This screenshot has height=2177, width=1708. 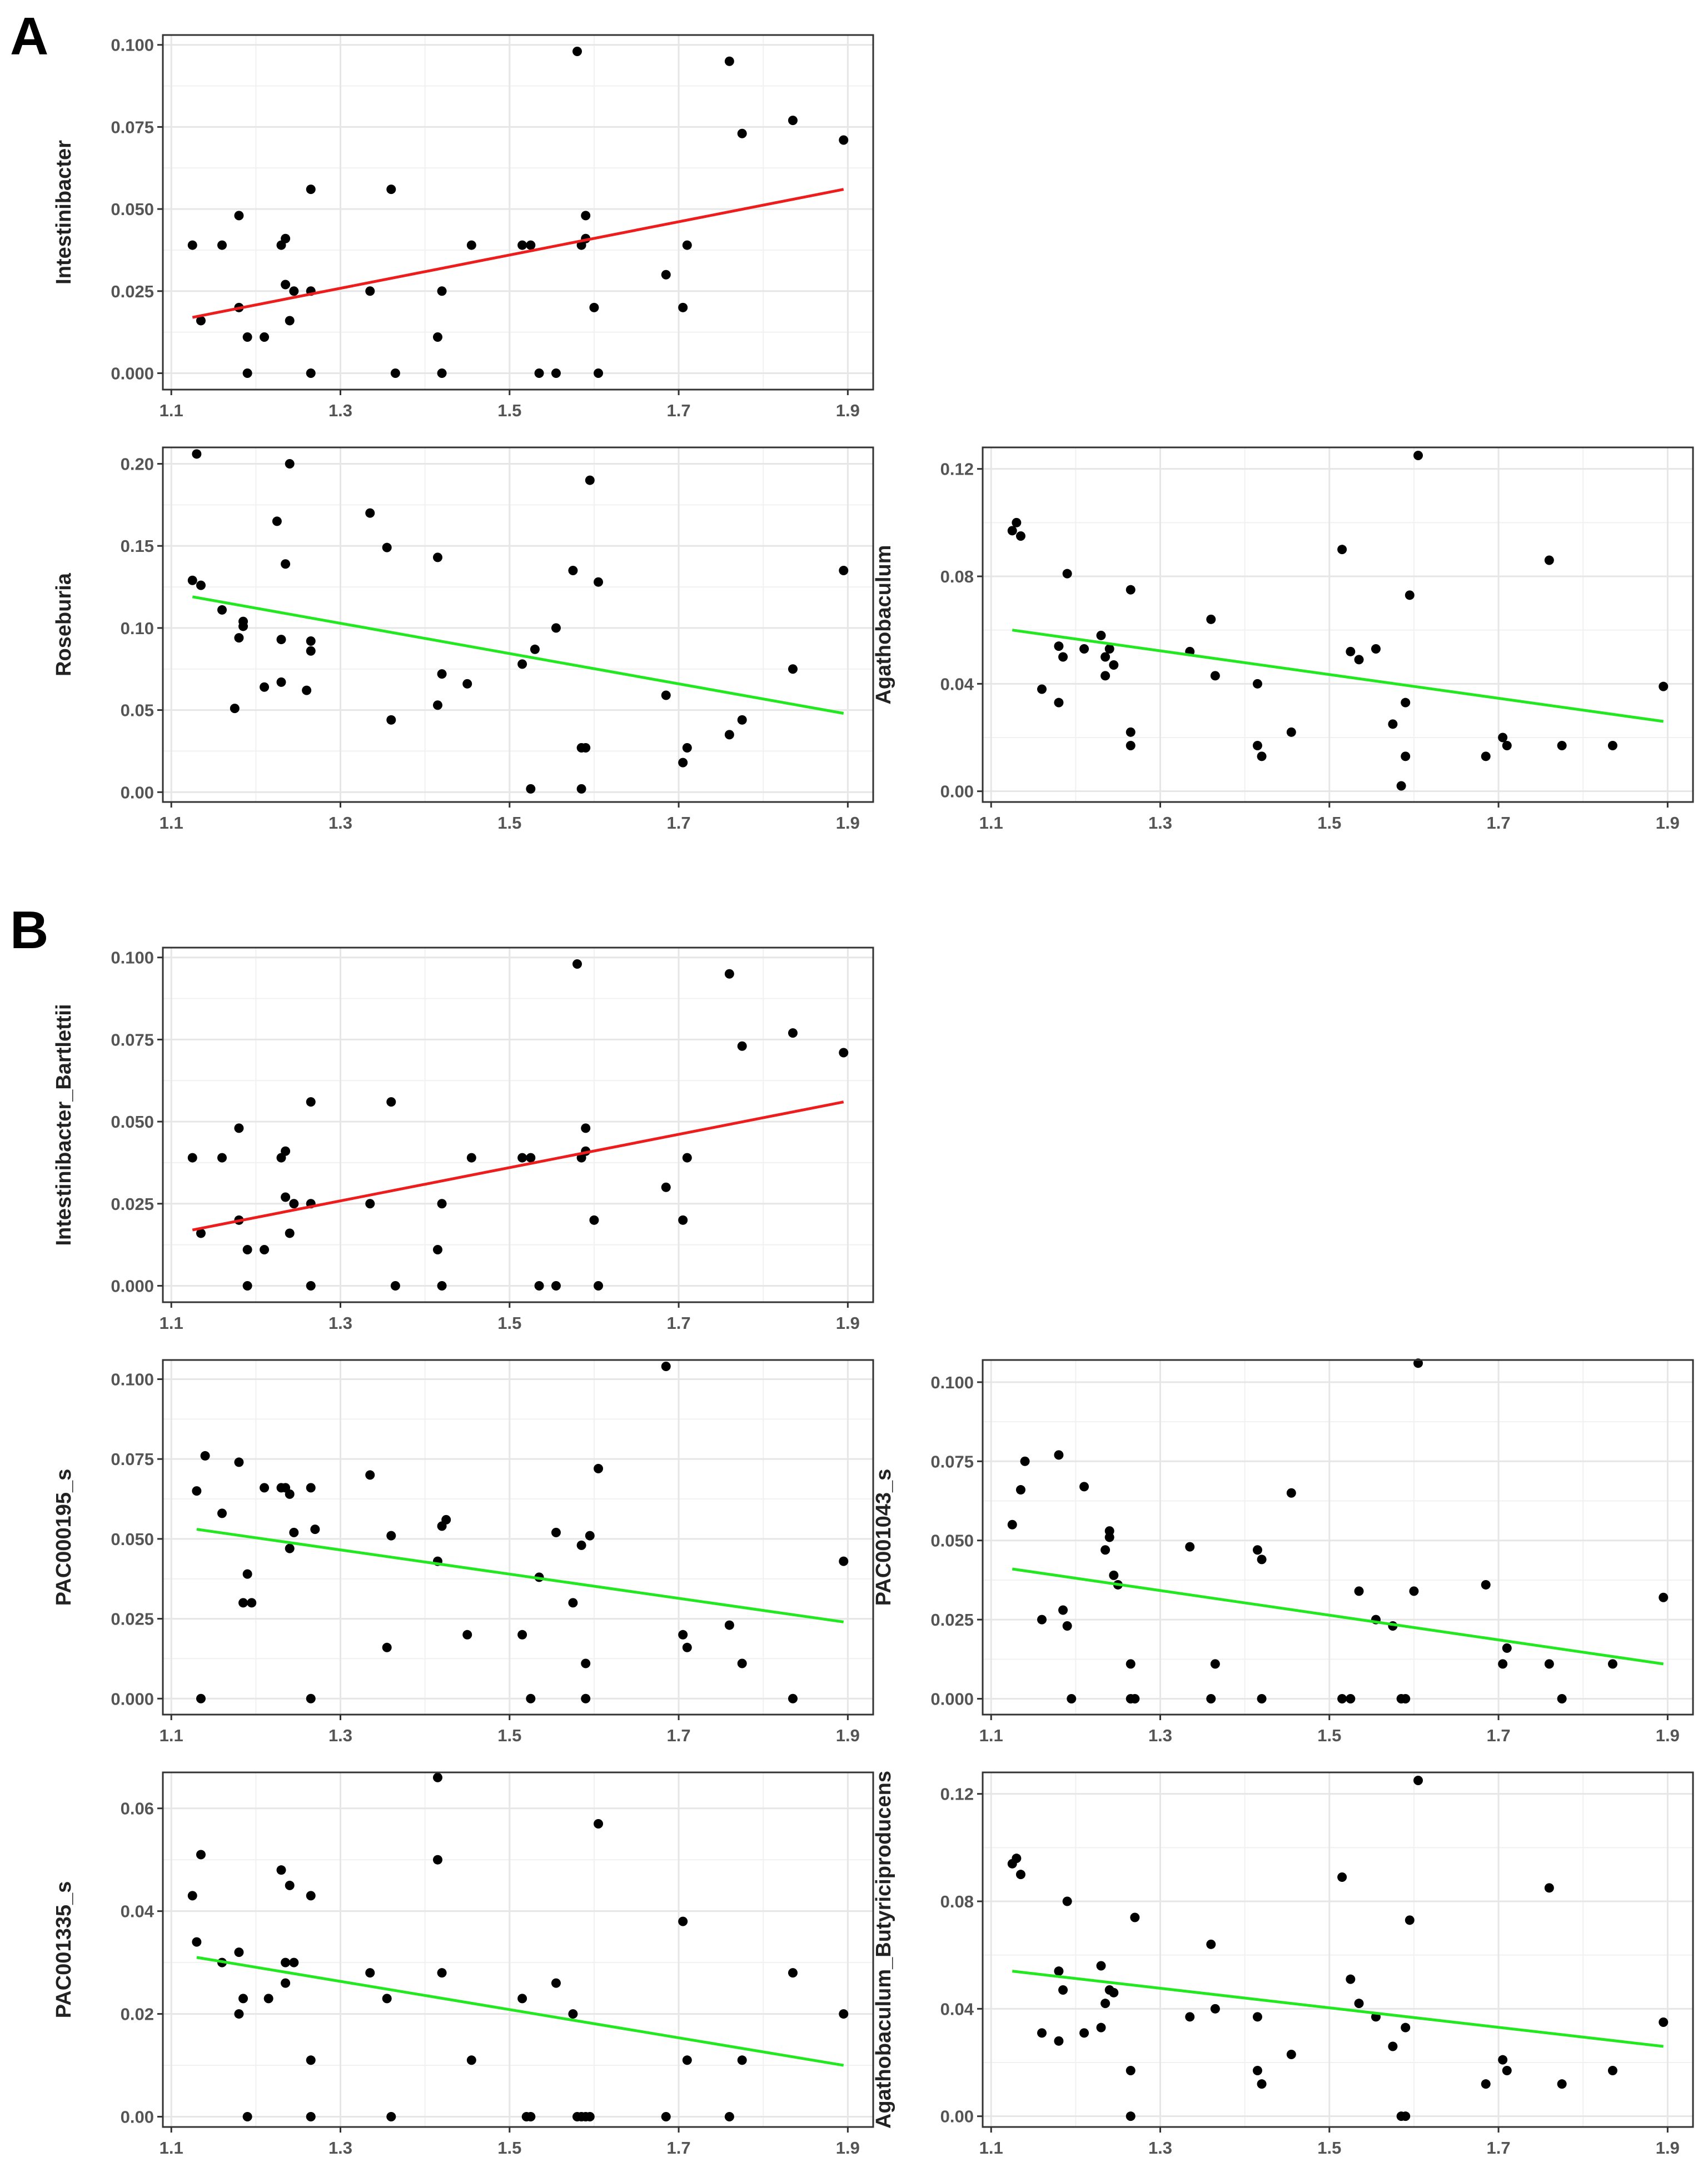 I want to click on y-tick-label: 0.075, so click(x=132, y=1459).